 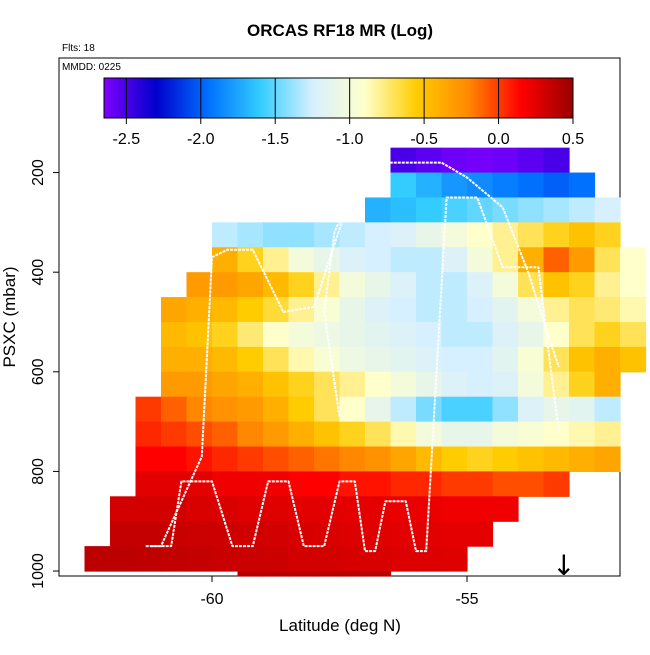 What do you see at coordinates (340, 625) in the screenshot?
I see `x-axis-label: Latitude (deg N)` at bounding box center [340, 625].